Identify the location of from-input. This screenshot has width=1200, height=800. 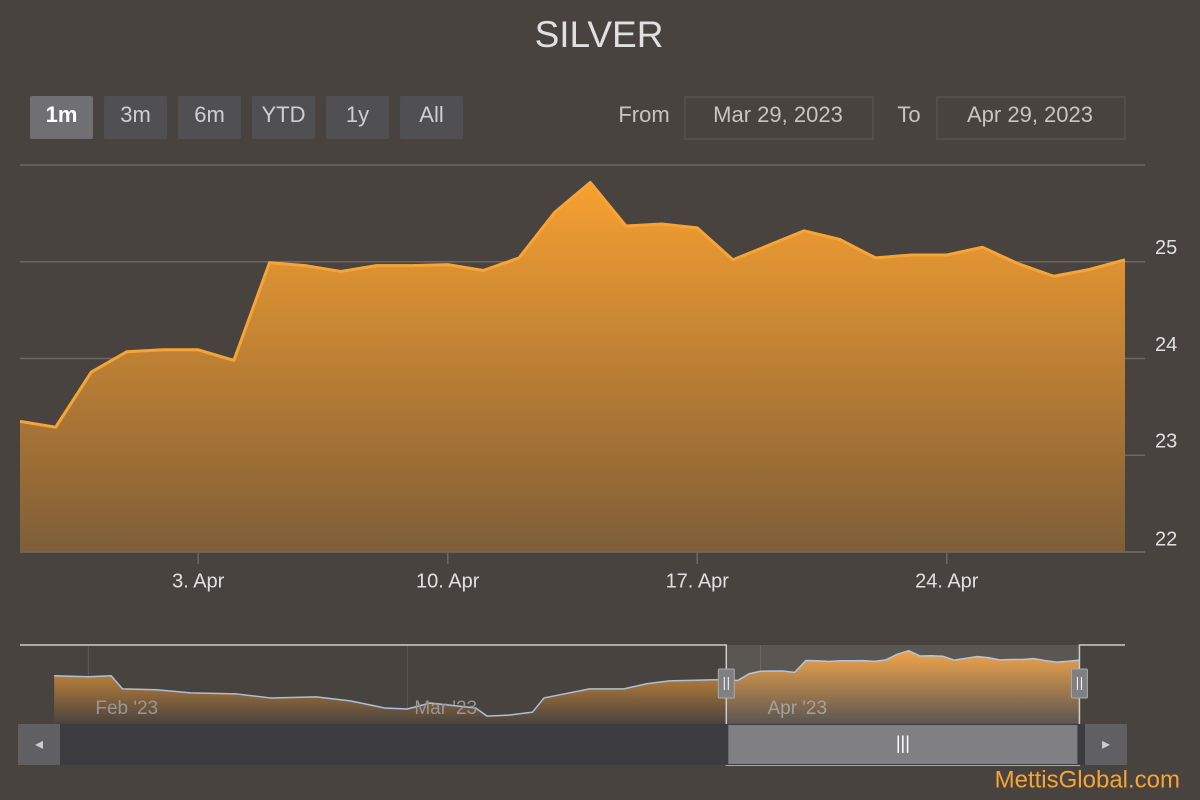
(779, 118).